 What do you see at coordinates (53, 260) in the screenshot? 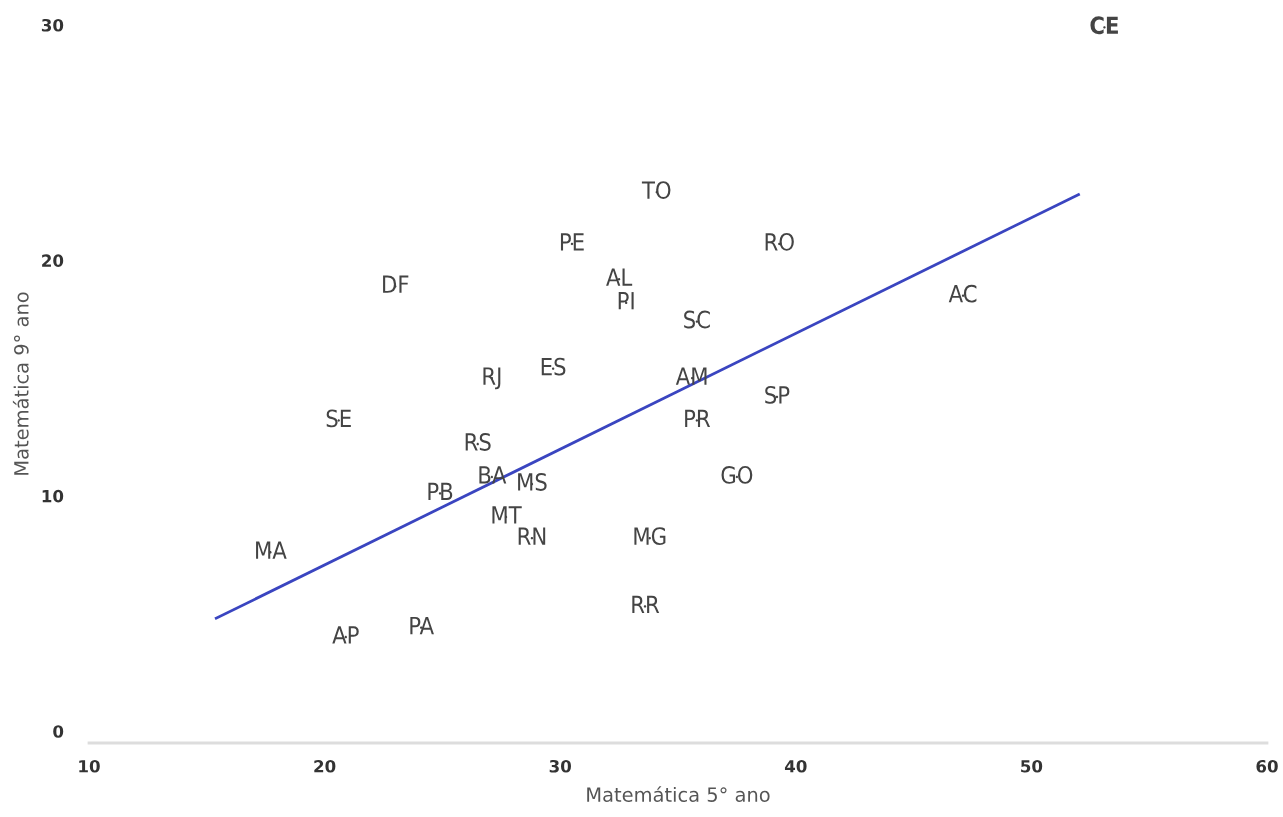
I see `y-tick-label: 20` at bounding box center [53, 260].